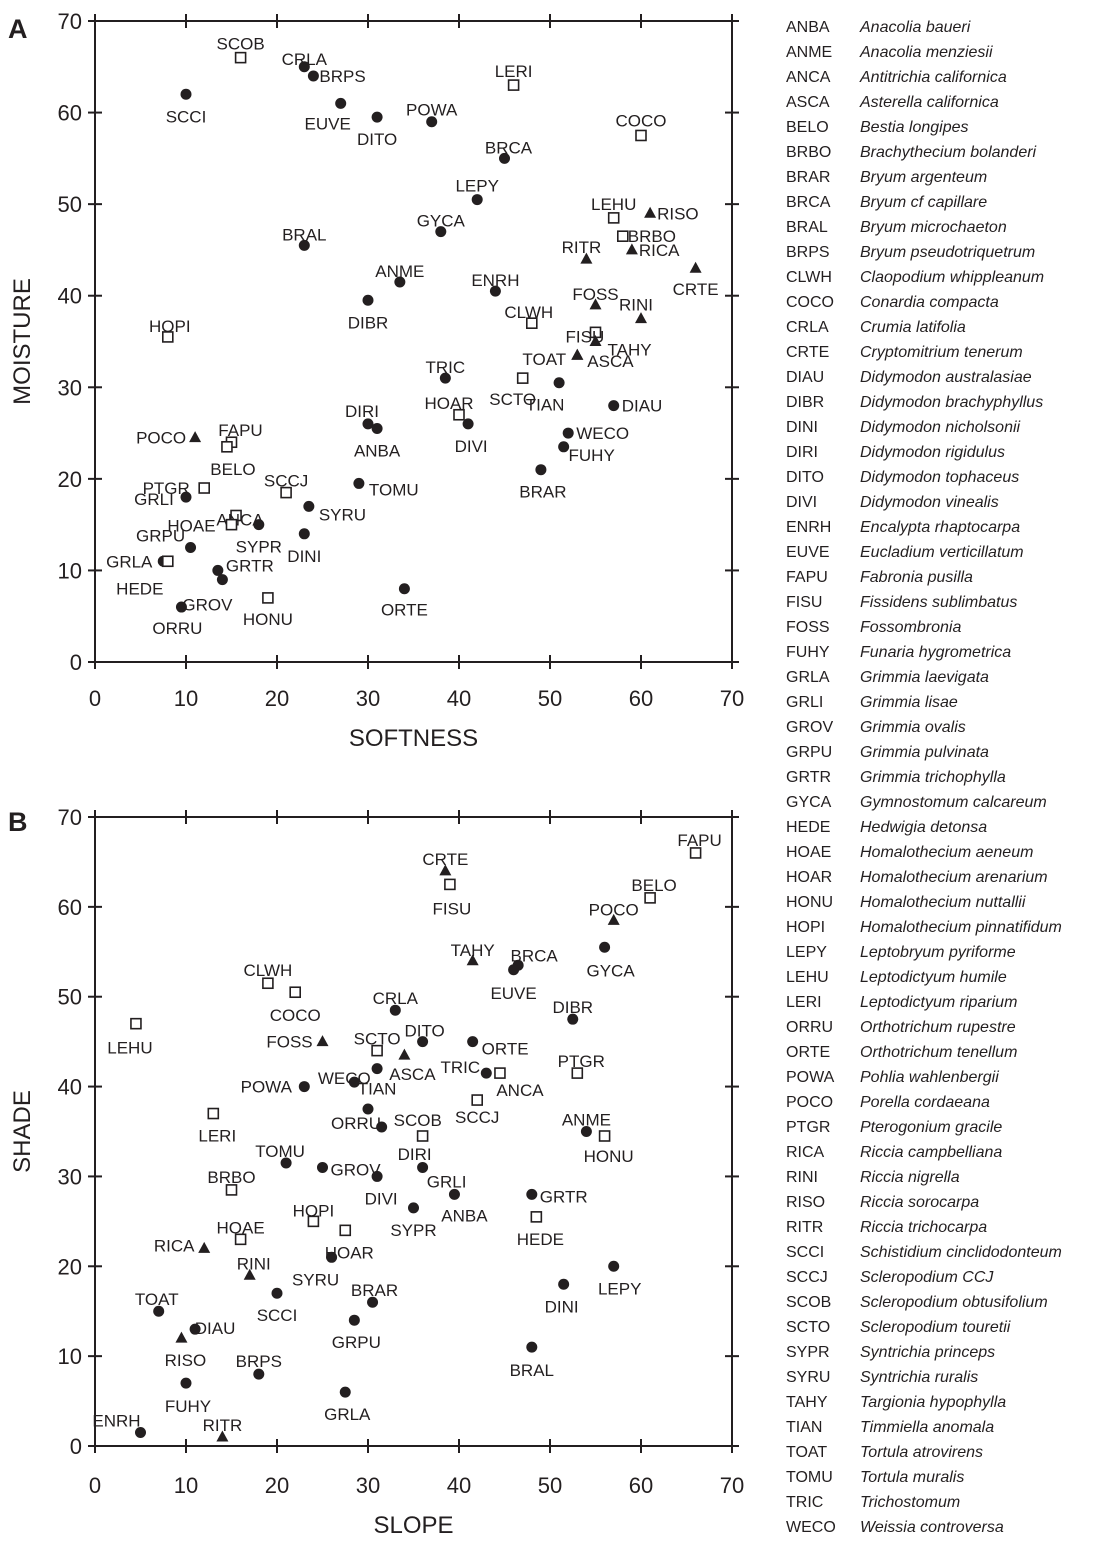 The height and width of the screenshot is (1544, 1097). What do you see at coordinates (157, 1299) in the screenshot?
I see `panel-b-point-label-toat: TOAT` at bounding box center [157, 1299].